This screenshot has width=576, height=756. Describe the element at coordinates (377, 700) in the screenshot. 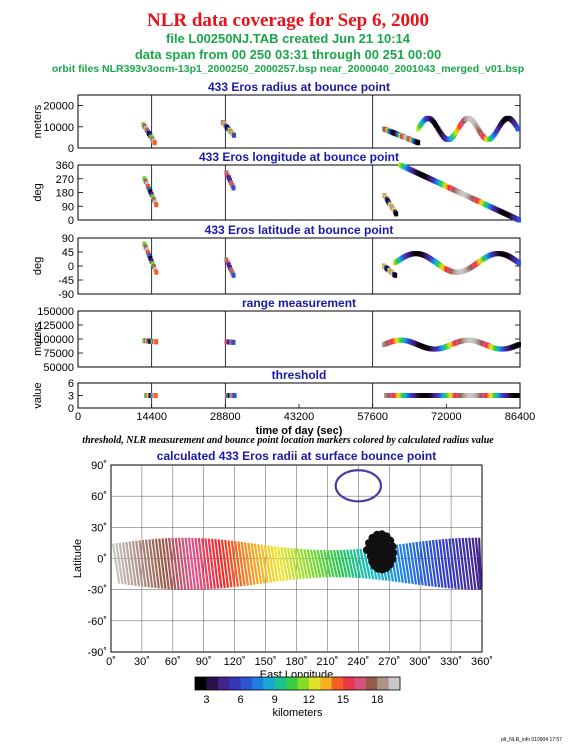

I see `colorbar-tick-label: 18` at that location.